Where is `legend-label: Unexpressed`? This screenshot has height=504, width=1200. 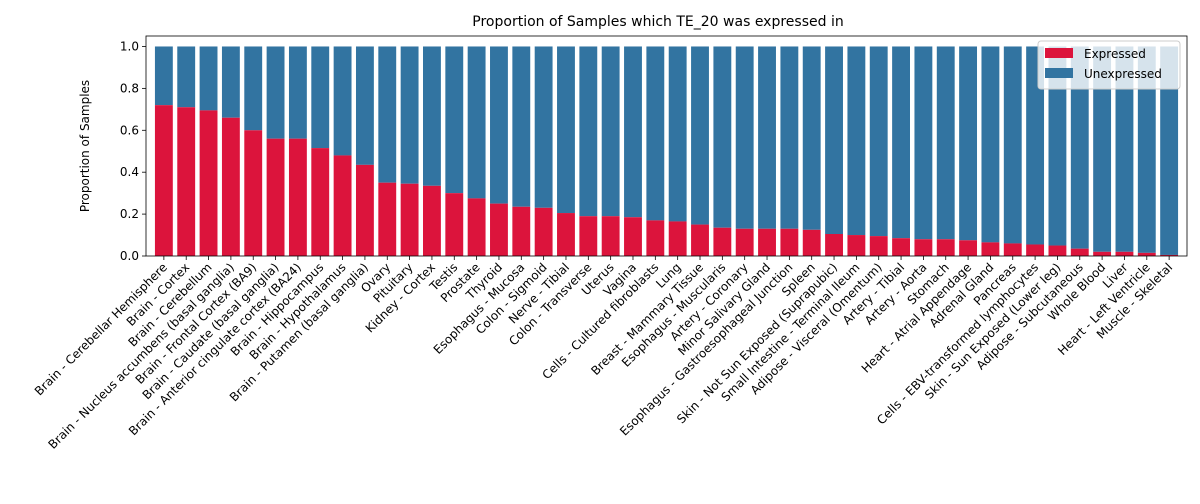 legend-label: Unexpressed is located at coordinates (1123, 74).